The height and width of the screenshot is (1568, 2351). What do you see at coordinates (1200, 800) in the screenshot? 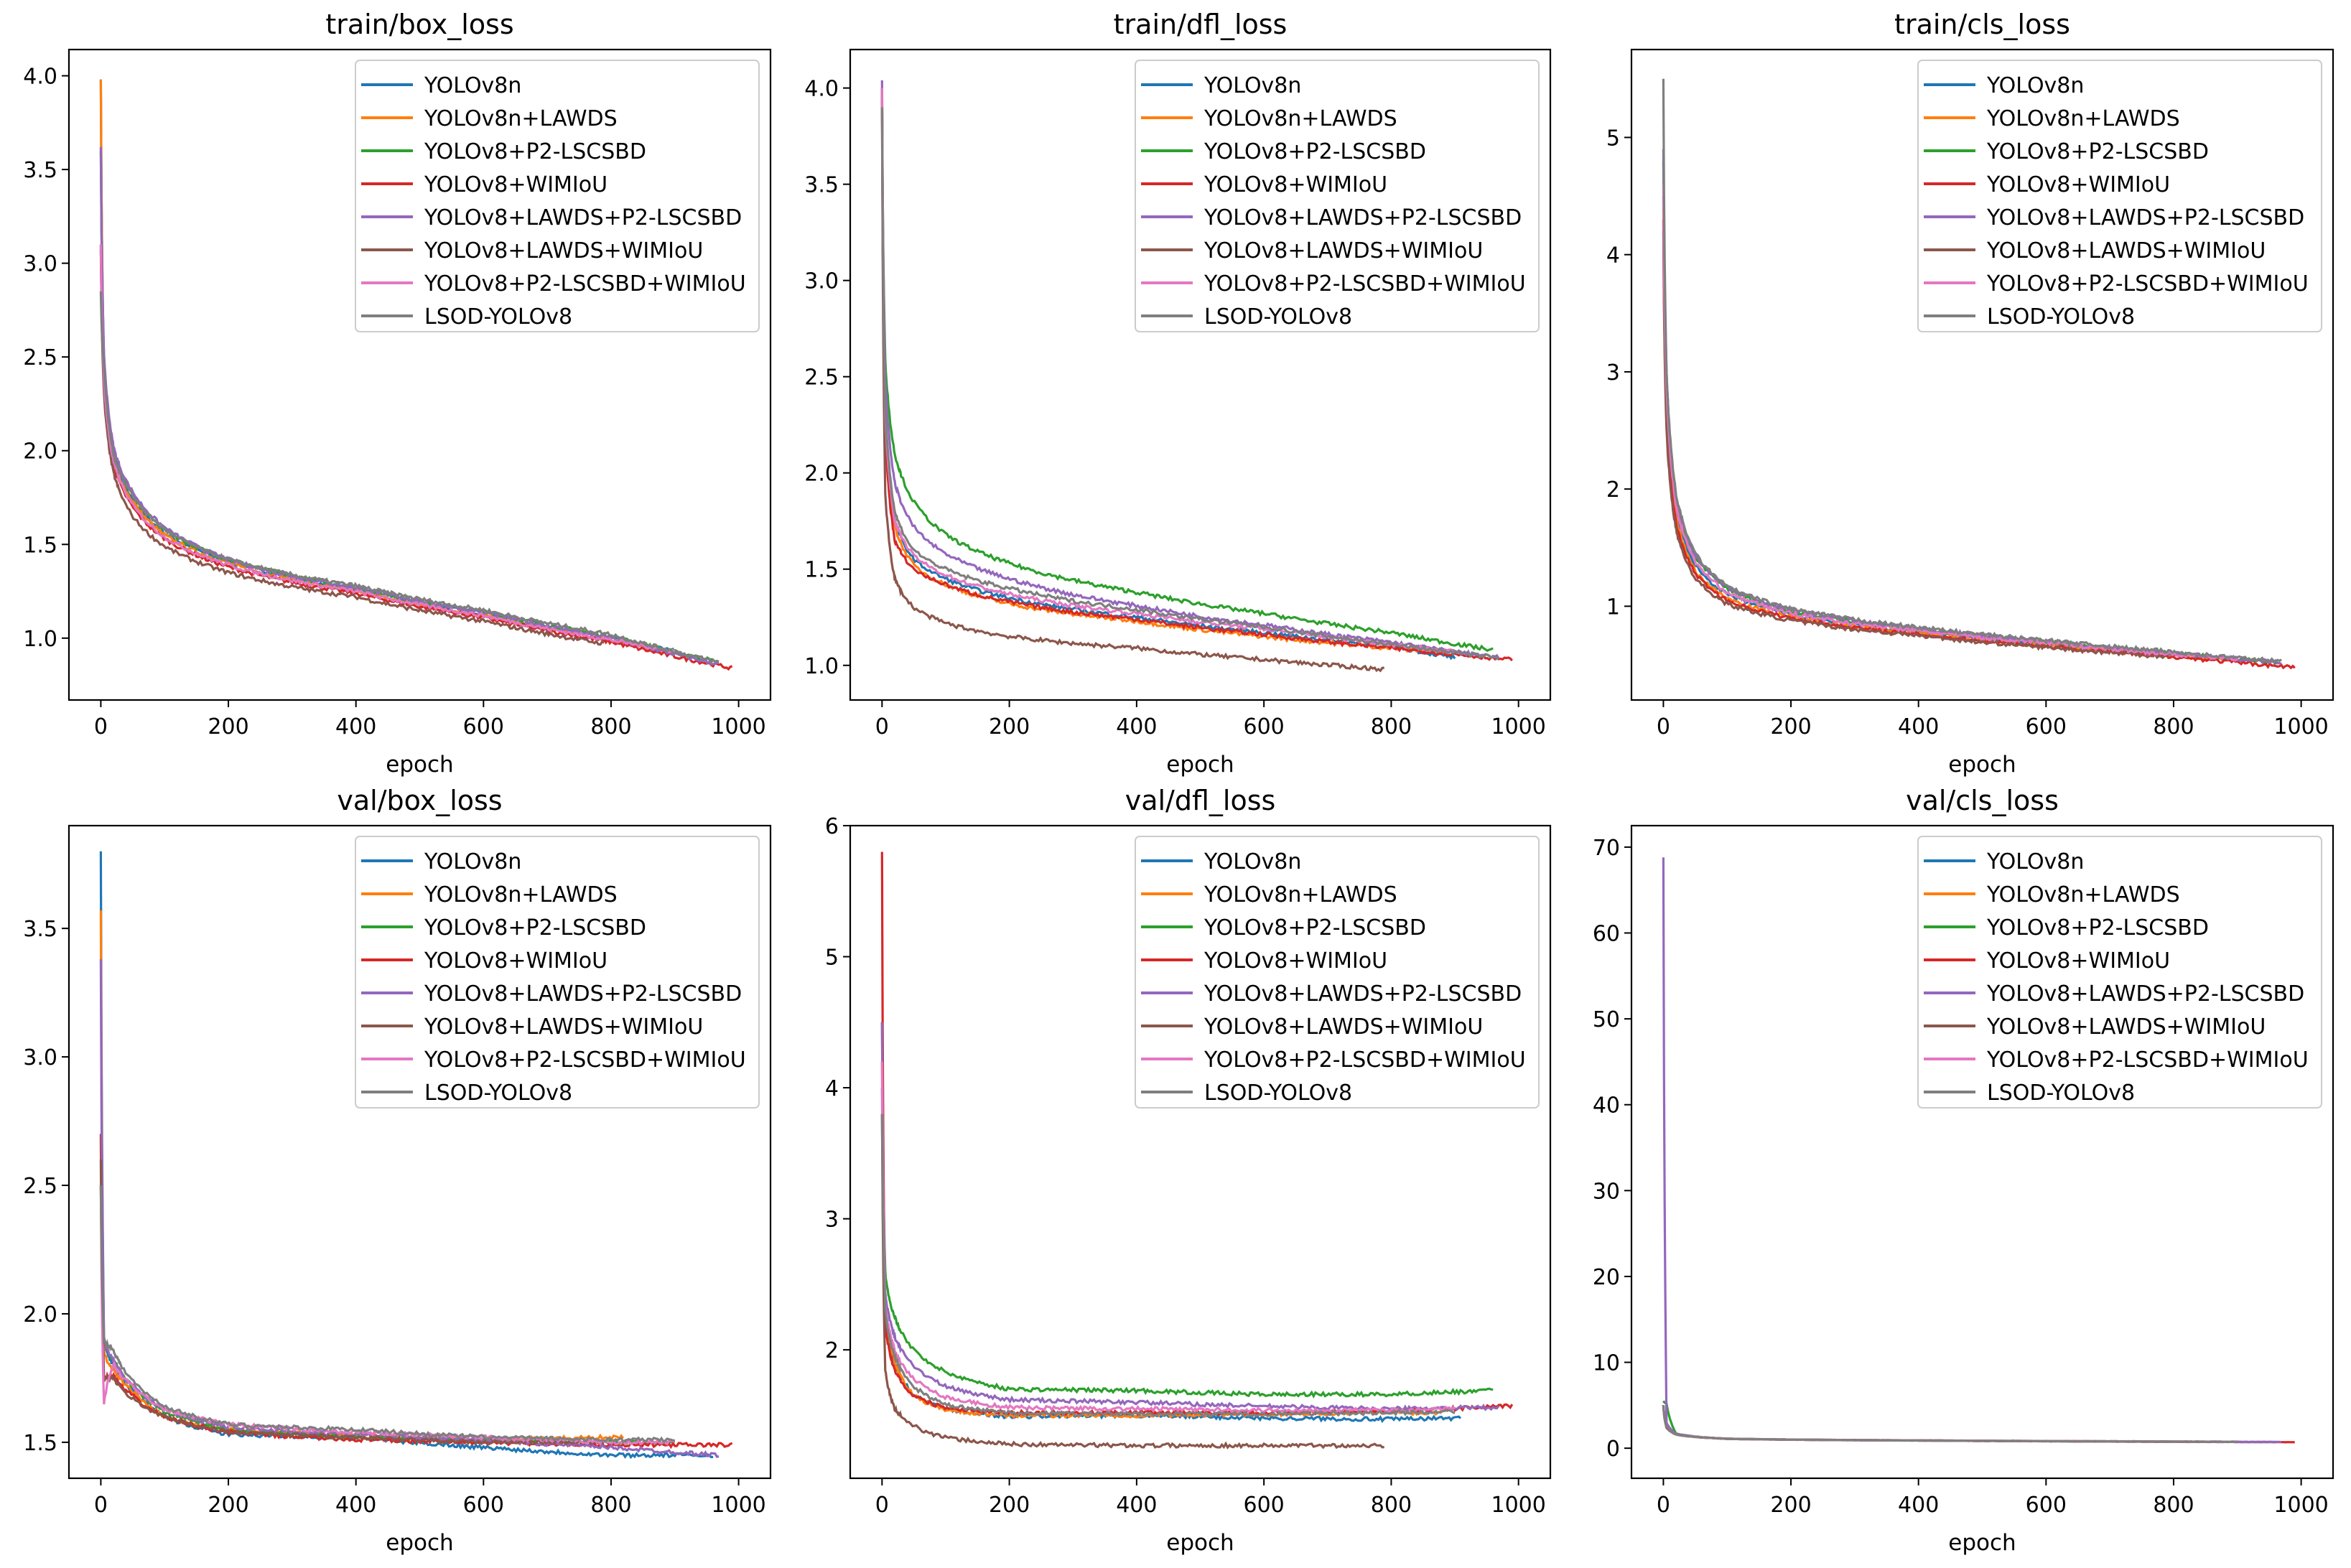
I see `chart-title: val/dfl_loss` at bounding box center [1200, 800].